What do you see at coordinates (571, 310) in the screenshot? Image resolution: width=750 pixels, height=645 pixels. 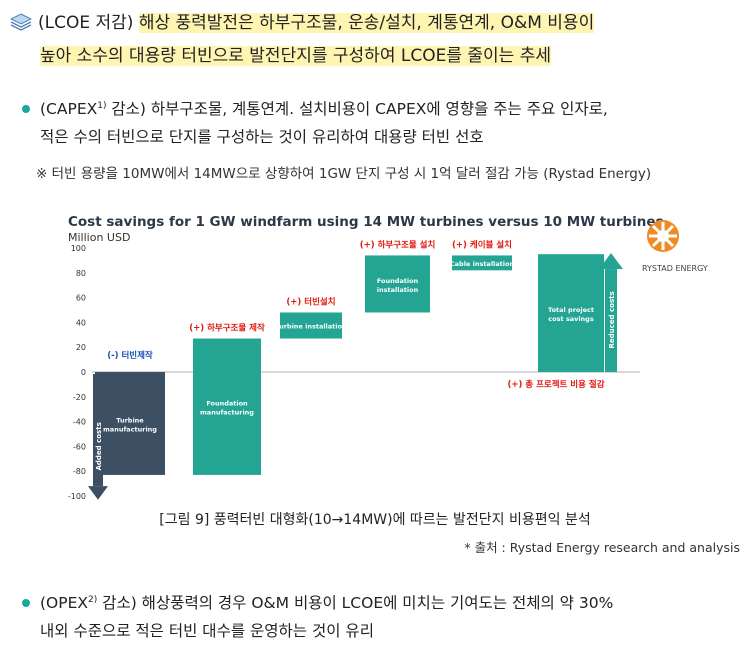 I see `bar-inner-label: Total project` at bounding box center [571, 310].